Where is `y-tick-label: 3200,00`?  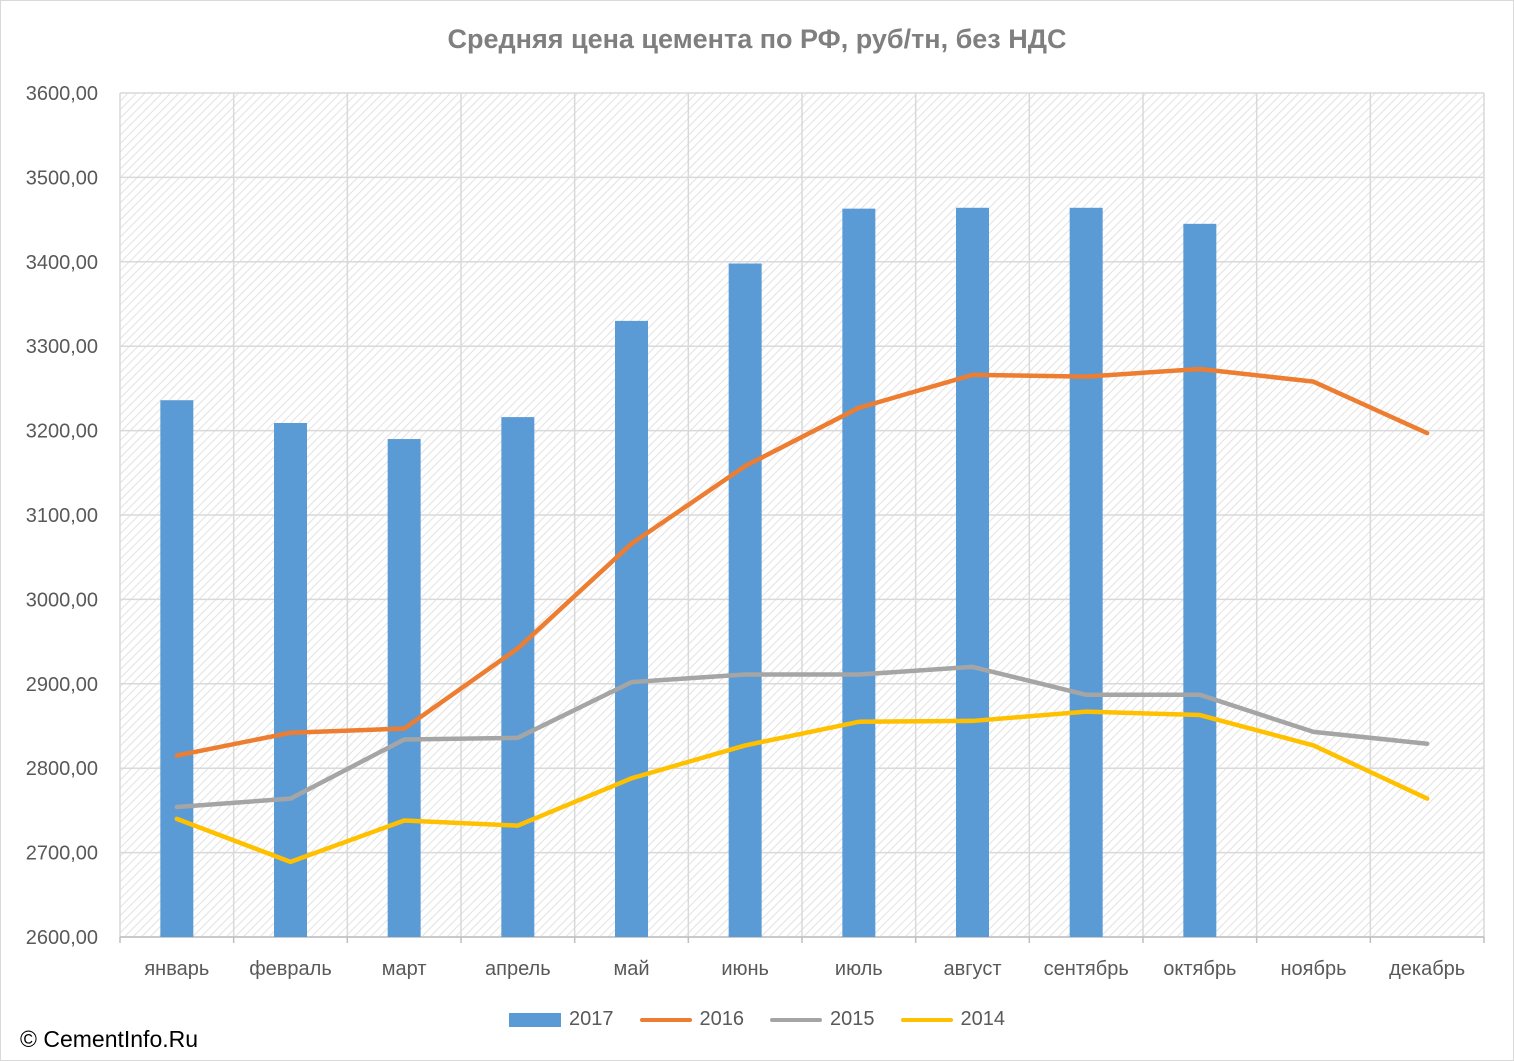 y-tick-label: 3200,00 is located at coordinates (62, 432).